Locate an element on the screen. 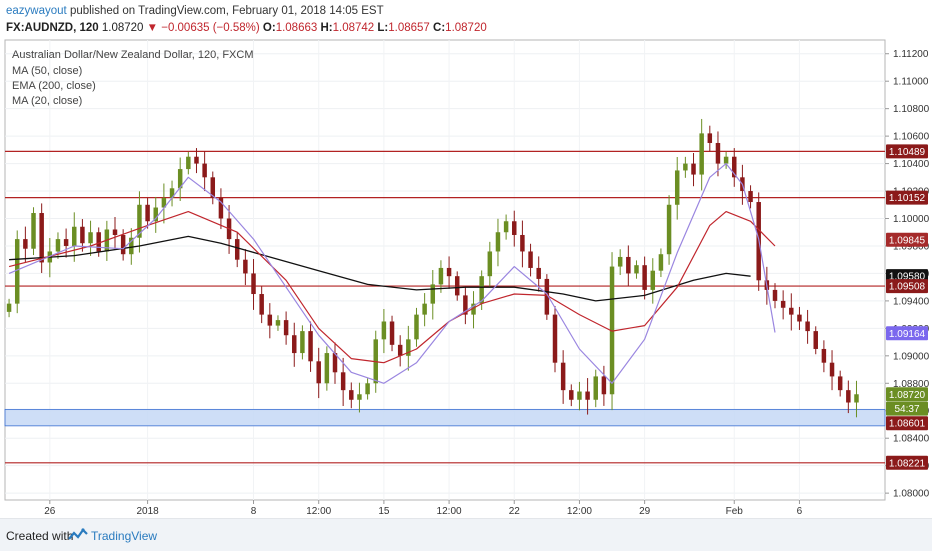  open-value: 1.08663 is located at coordinates (296, 28).